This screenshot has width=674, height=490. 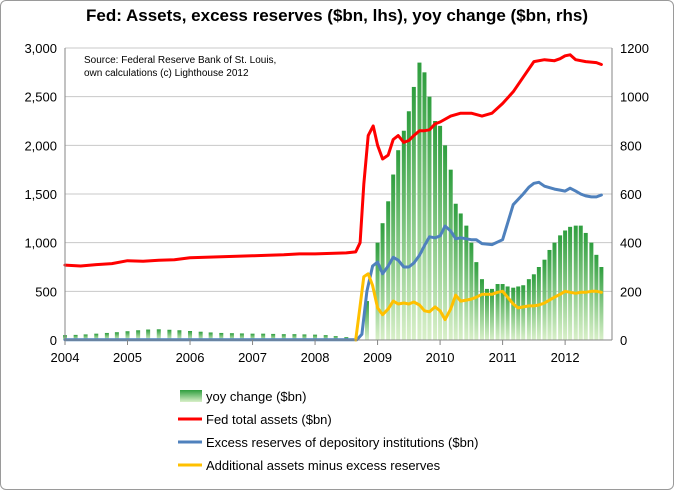 I want to click on legend-label: yoy change ($bn), so click(x=256, y=396).